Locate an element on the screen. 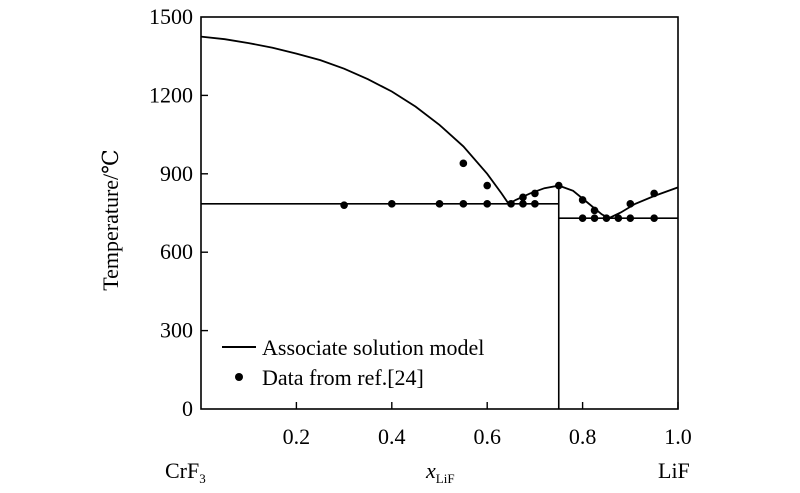 The height and width of the screenshot is (493, 800). x-tick-label: 0.4 is located at coordinates (392, 436).